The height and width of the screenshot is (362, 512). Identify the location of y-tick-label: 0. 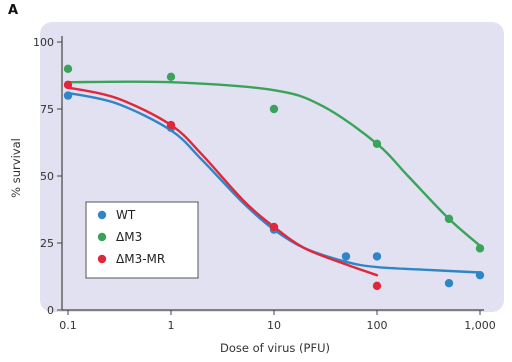
(50, 310).